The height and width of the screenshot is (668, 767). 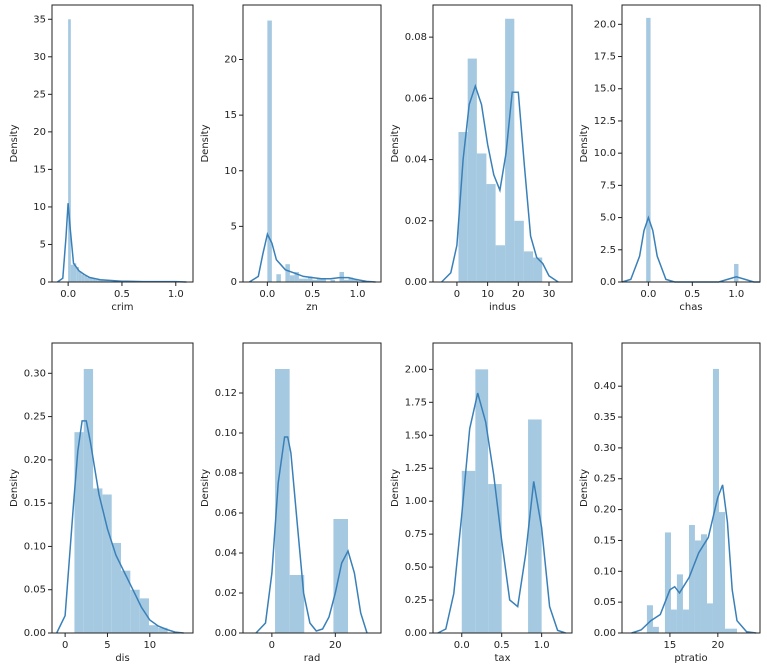 What do you see at coordinates (608, 218) in the screenshot?
I see `y-tick-label: 5.0` at bounding box center [608, 218].